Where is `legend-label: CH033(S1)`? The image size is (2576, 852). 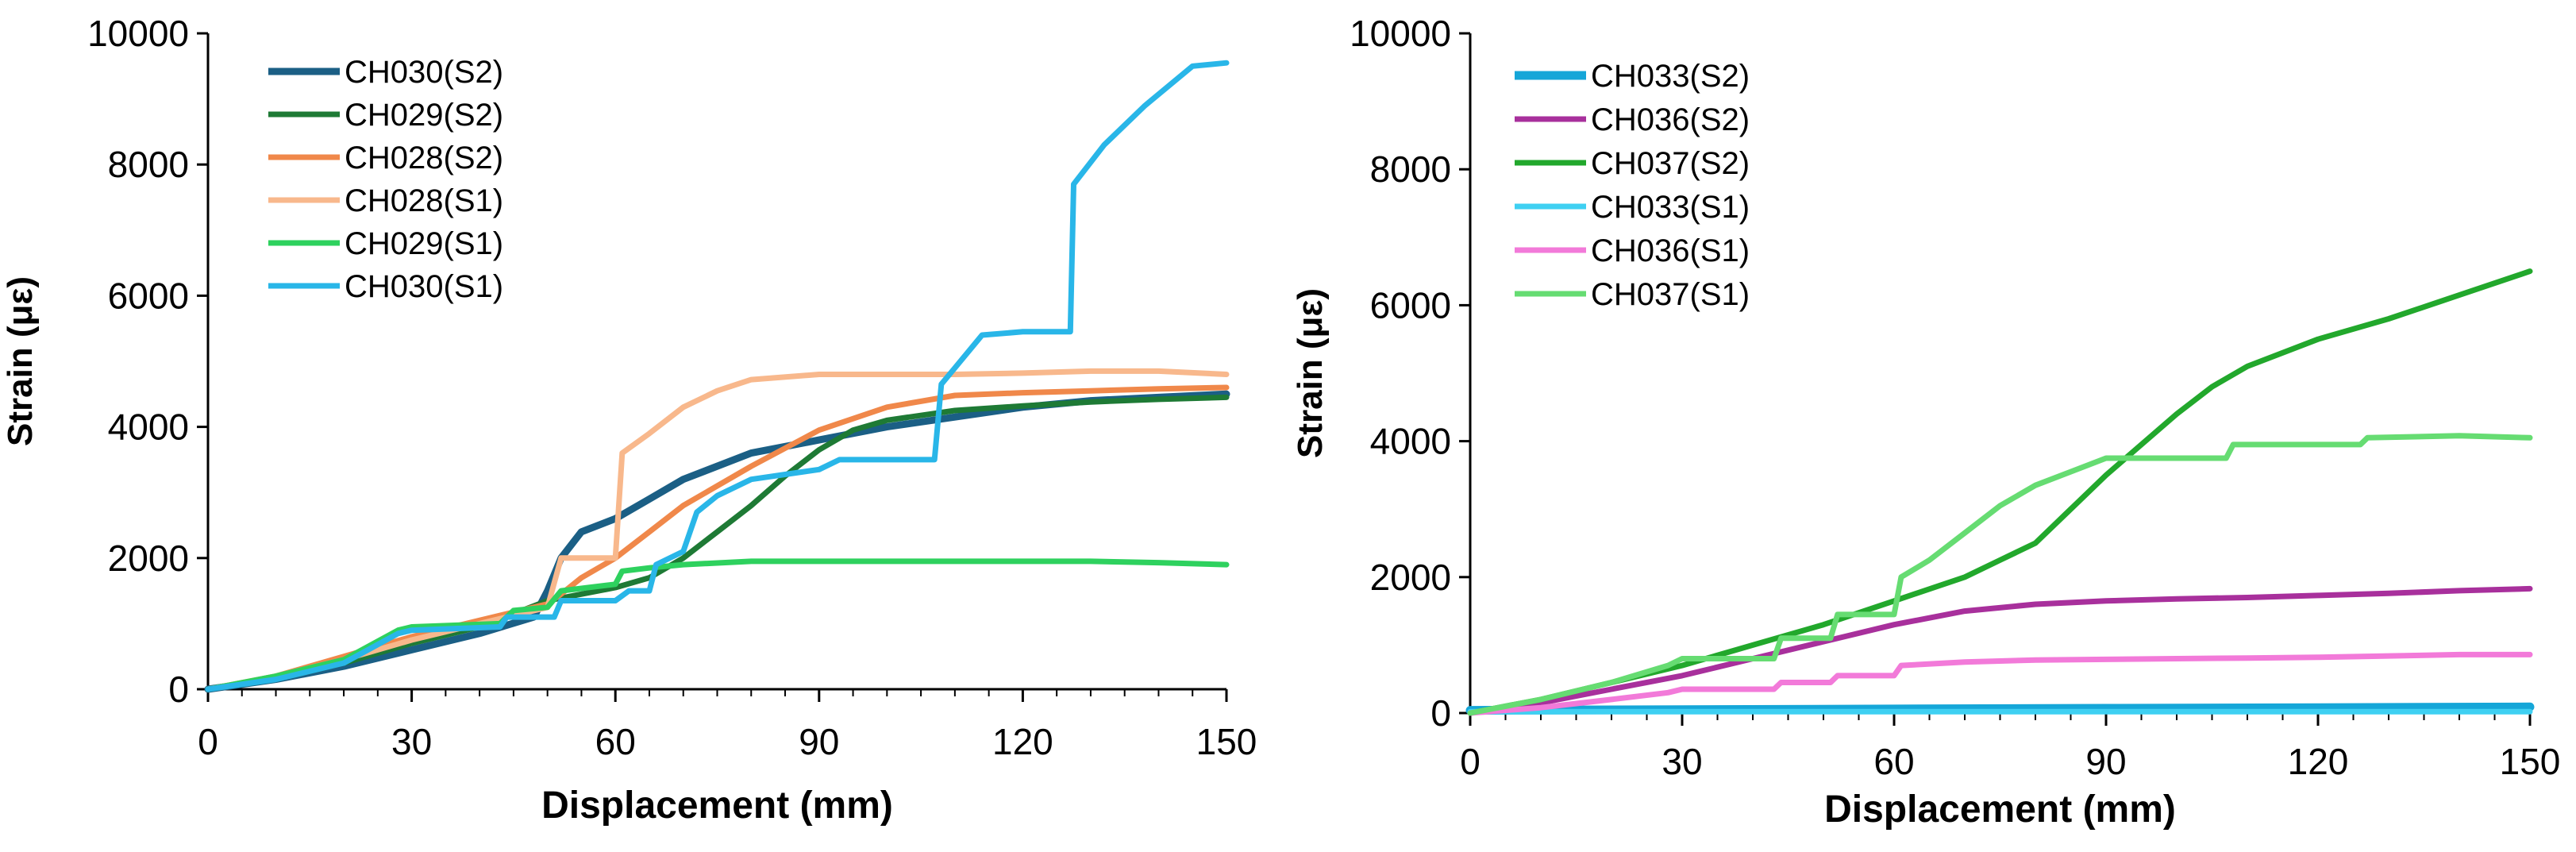 legend-label: CH033(S1) is located at coordinates (1670, 207).